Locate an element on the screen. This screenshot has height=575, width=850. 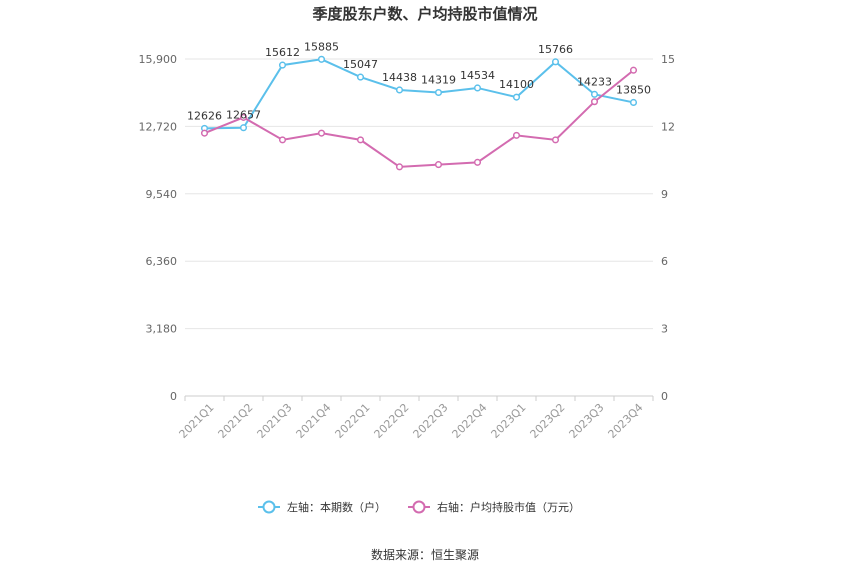
left-tick-label: 12,720 is located at coordinates (158, 126).